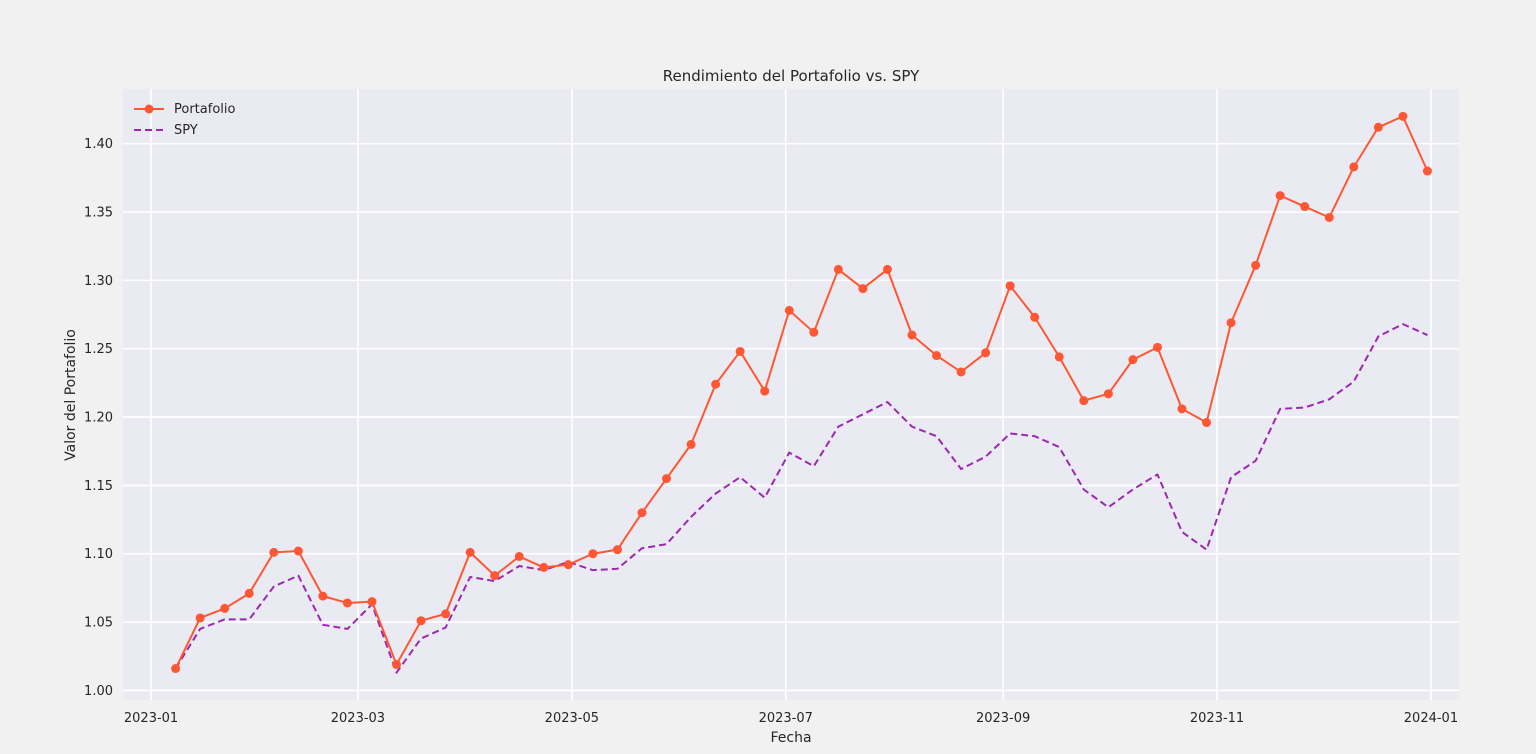 The width and height of the screenshot is (1536, 754). Describe the element at coordinates (184, 120) in the screenshot. I see `legend: Portafolio SPY` at that location.